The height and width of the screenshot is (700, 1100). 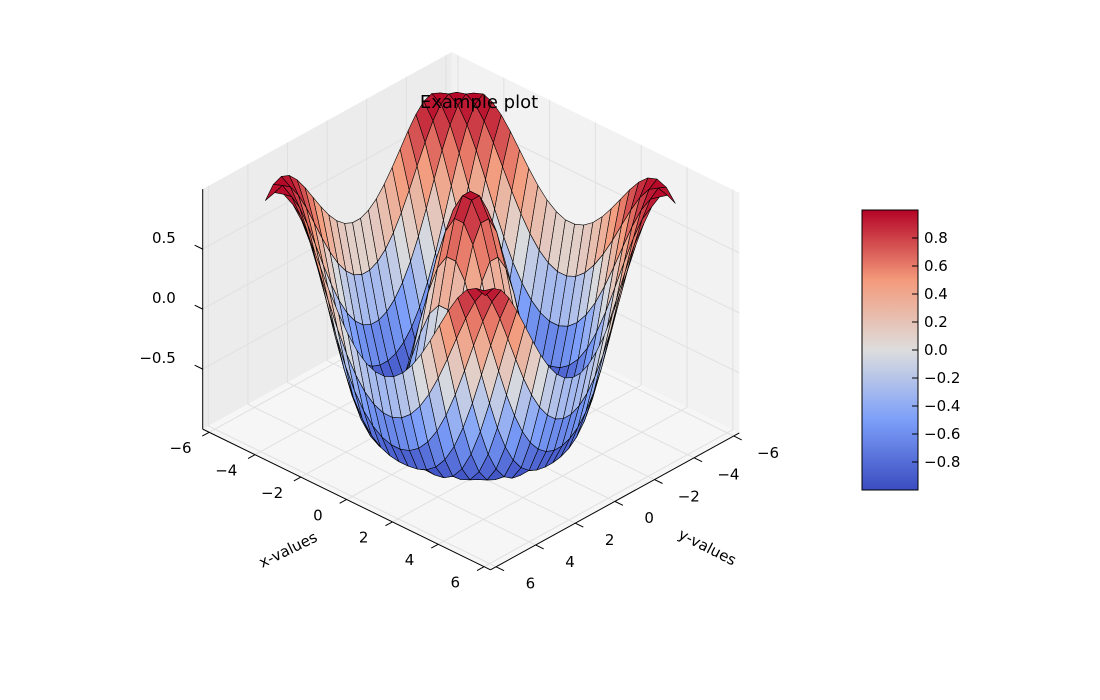 What do you see at coordinates (689, 496) in the screenshot?
I see `y-tick-label: −2` at bounding box center [689, 496].